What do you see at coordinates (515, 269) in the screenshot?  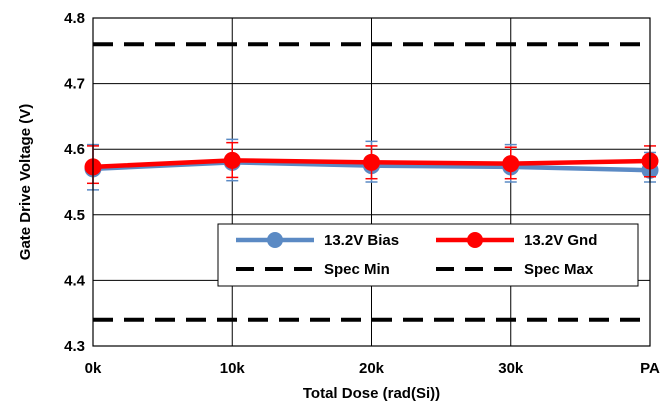 I see `legend-item: Spec Max` at bounding box center [515, 269].